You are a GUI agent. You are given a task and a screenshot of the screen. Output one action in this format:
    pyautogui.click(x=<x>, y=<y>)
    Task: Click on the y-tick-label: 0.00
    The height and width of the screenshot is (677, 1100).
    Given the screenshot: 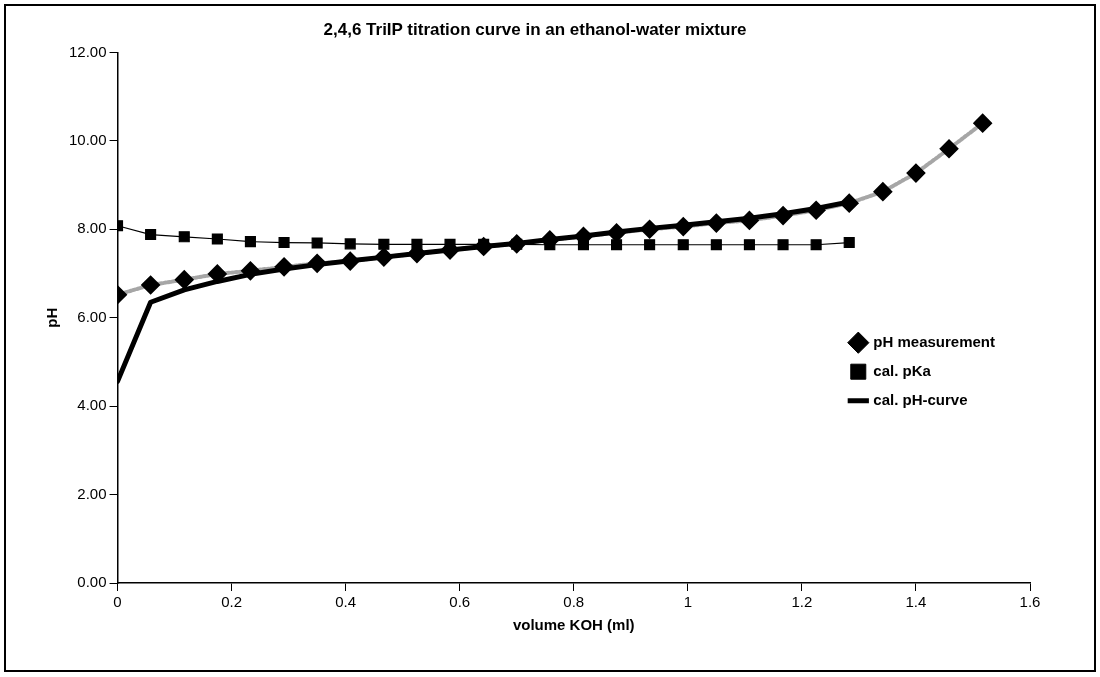 What is the action you would take?
    pyautogui.click(x=92, y=582)
    